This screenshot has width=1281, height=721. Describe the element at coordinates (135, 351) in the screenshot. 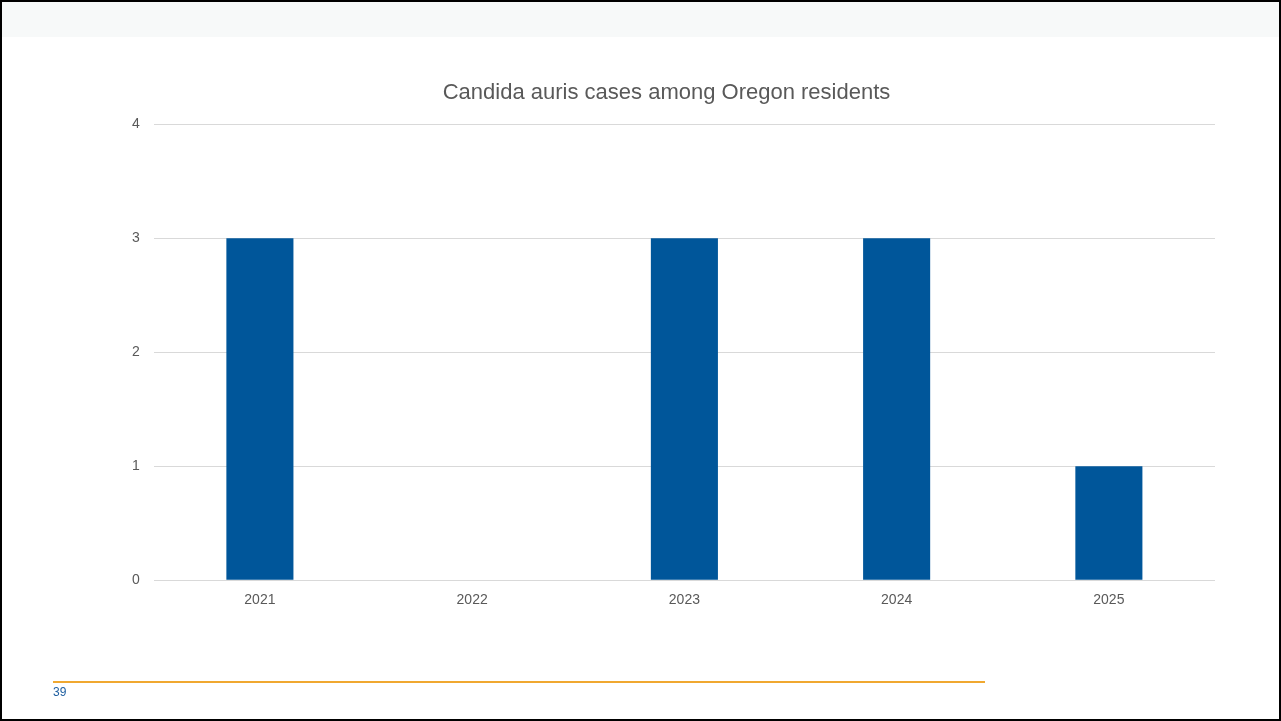

I see `y-tick-label: 2` at that location.